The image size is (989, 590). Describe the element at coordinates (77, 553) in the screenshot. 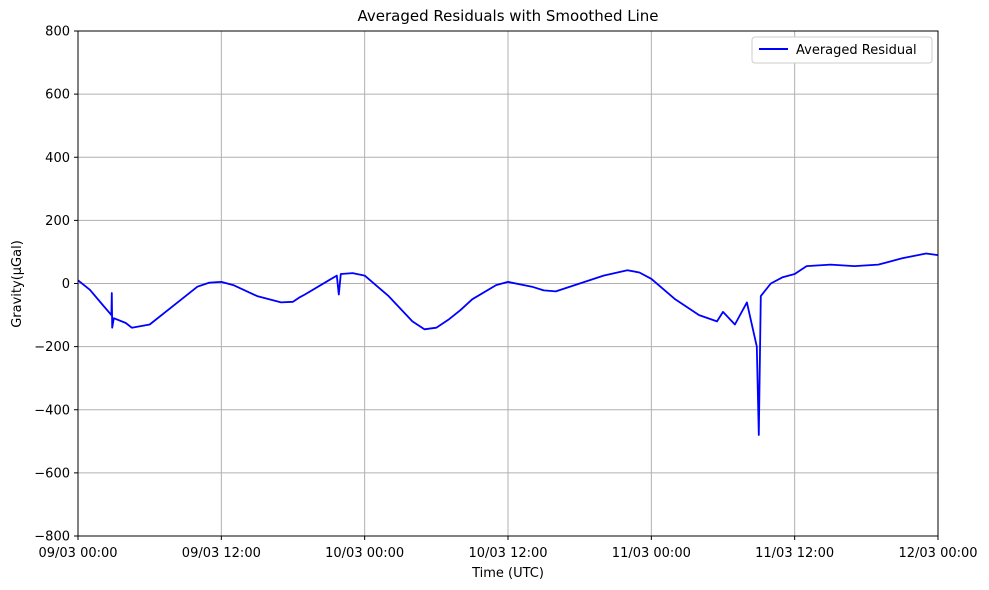

I see `x-tick-label: 09/03 00:00` at that location.